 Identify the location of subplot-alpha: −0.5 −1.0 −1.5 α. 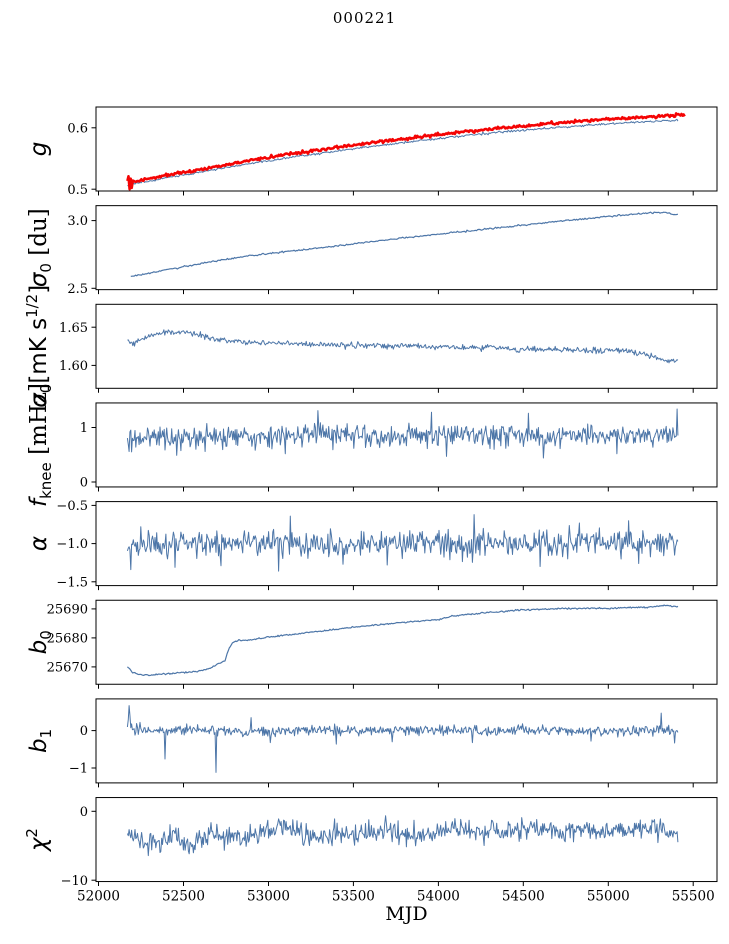
(372, 544).